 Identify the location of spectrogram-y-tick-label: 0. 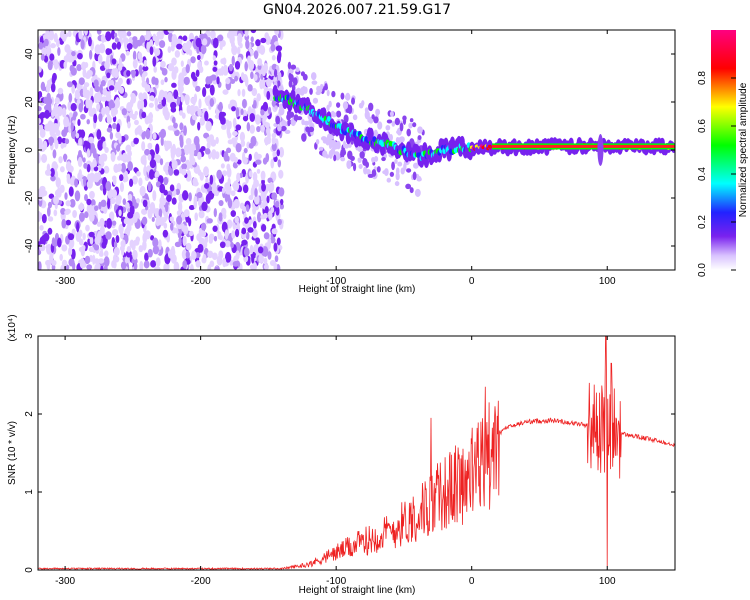
(29, 150).